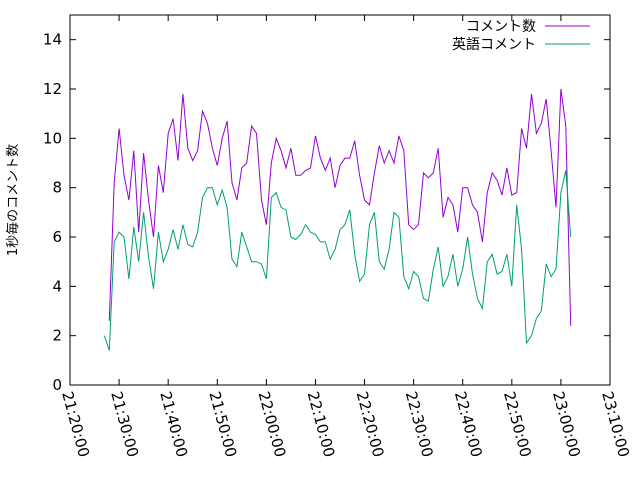 Image resolution: width=640 pixels, height=480 pixels. What do you see at coordinates (13, 200) in the screenshot?
I see `y-axis-label: 1秒毎のコメント数` at bounding box center [13, 200].